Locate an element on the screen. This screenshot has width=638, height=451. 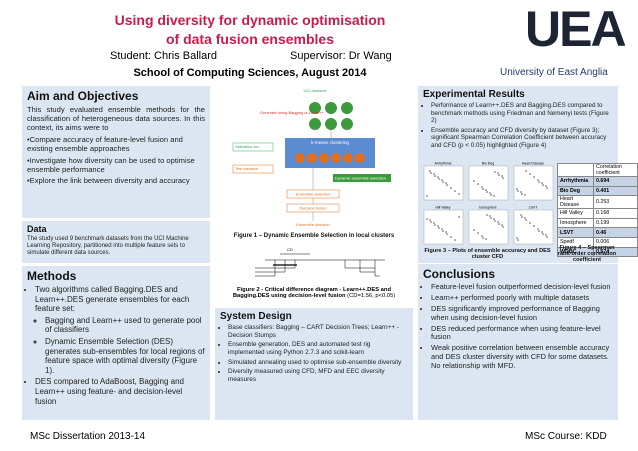
fig-label: Dynamic ensemble selection is located at coordinates (360, 178).